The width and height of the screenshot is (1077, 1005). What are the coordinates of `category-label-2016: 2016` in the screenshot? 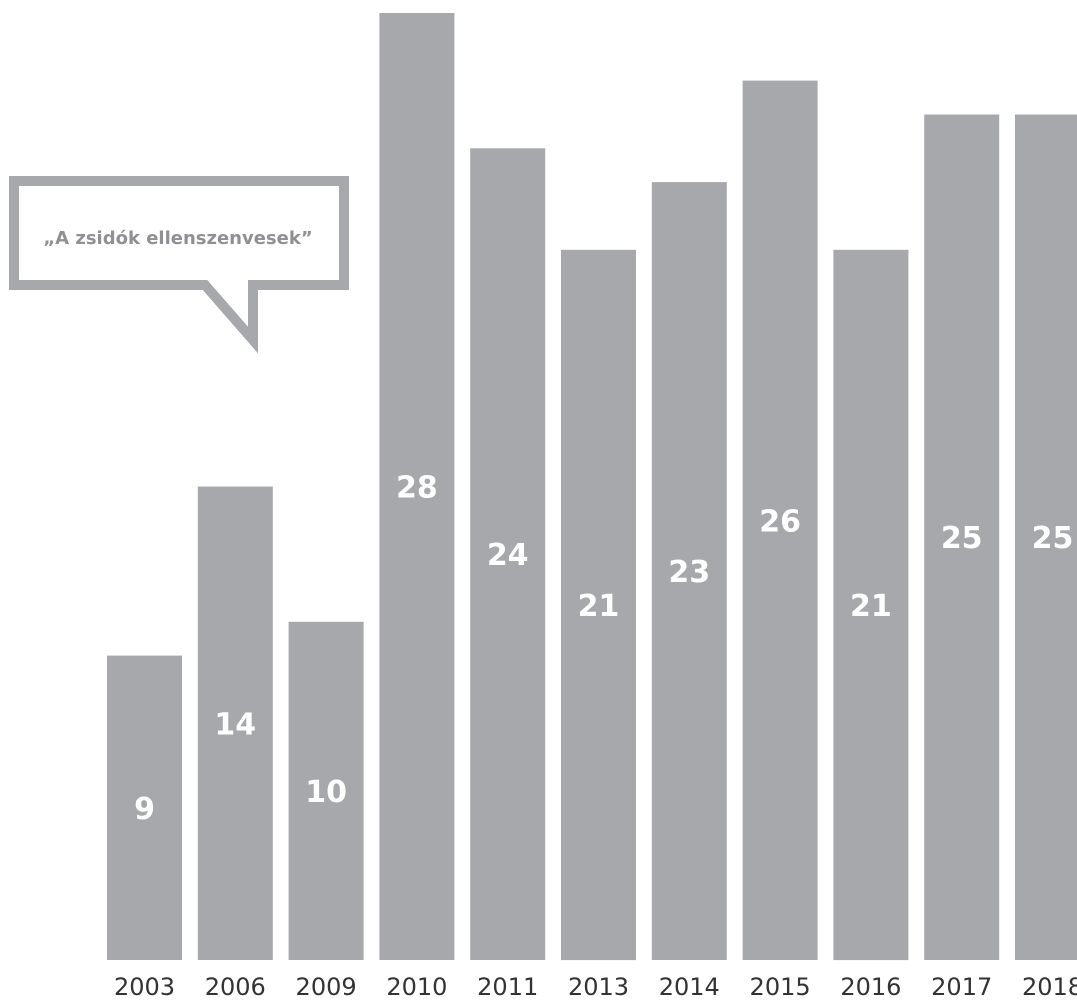 It's located at (870, 987).